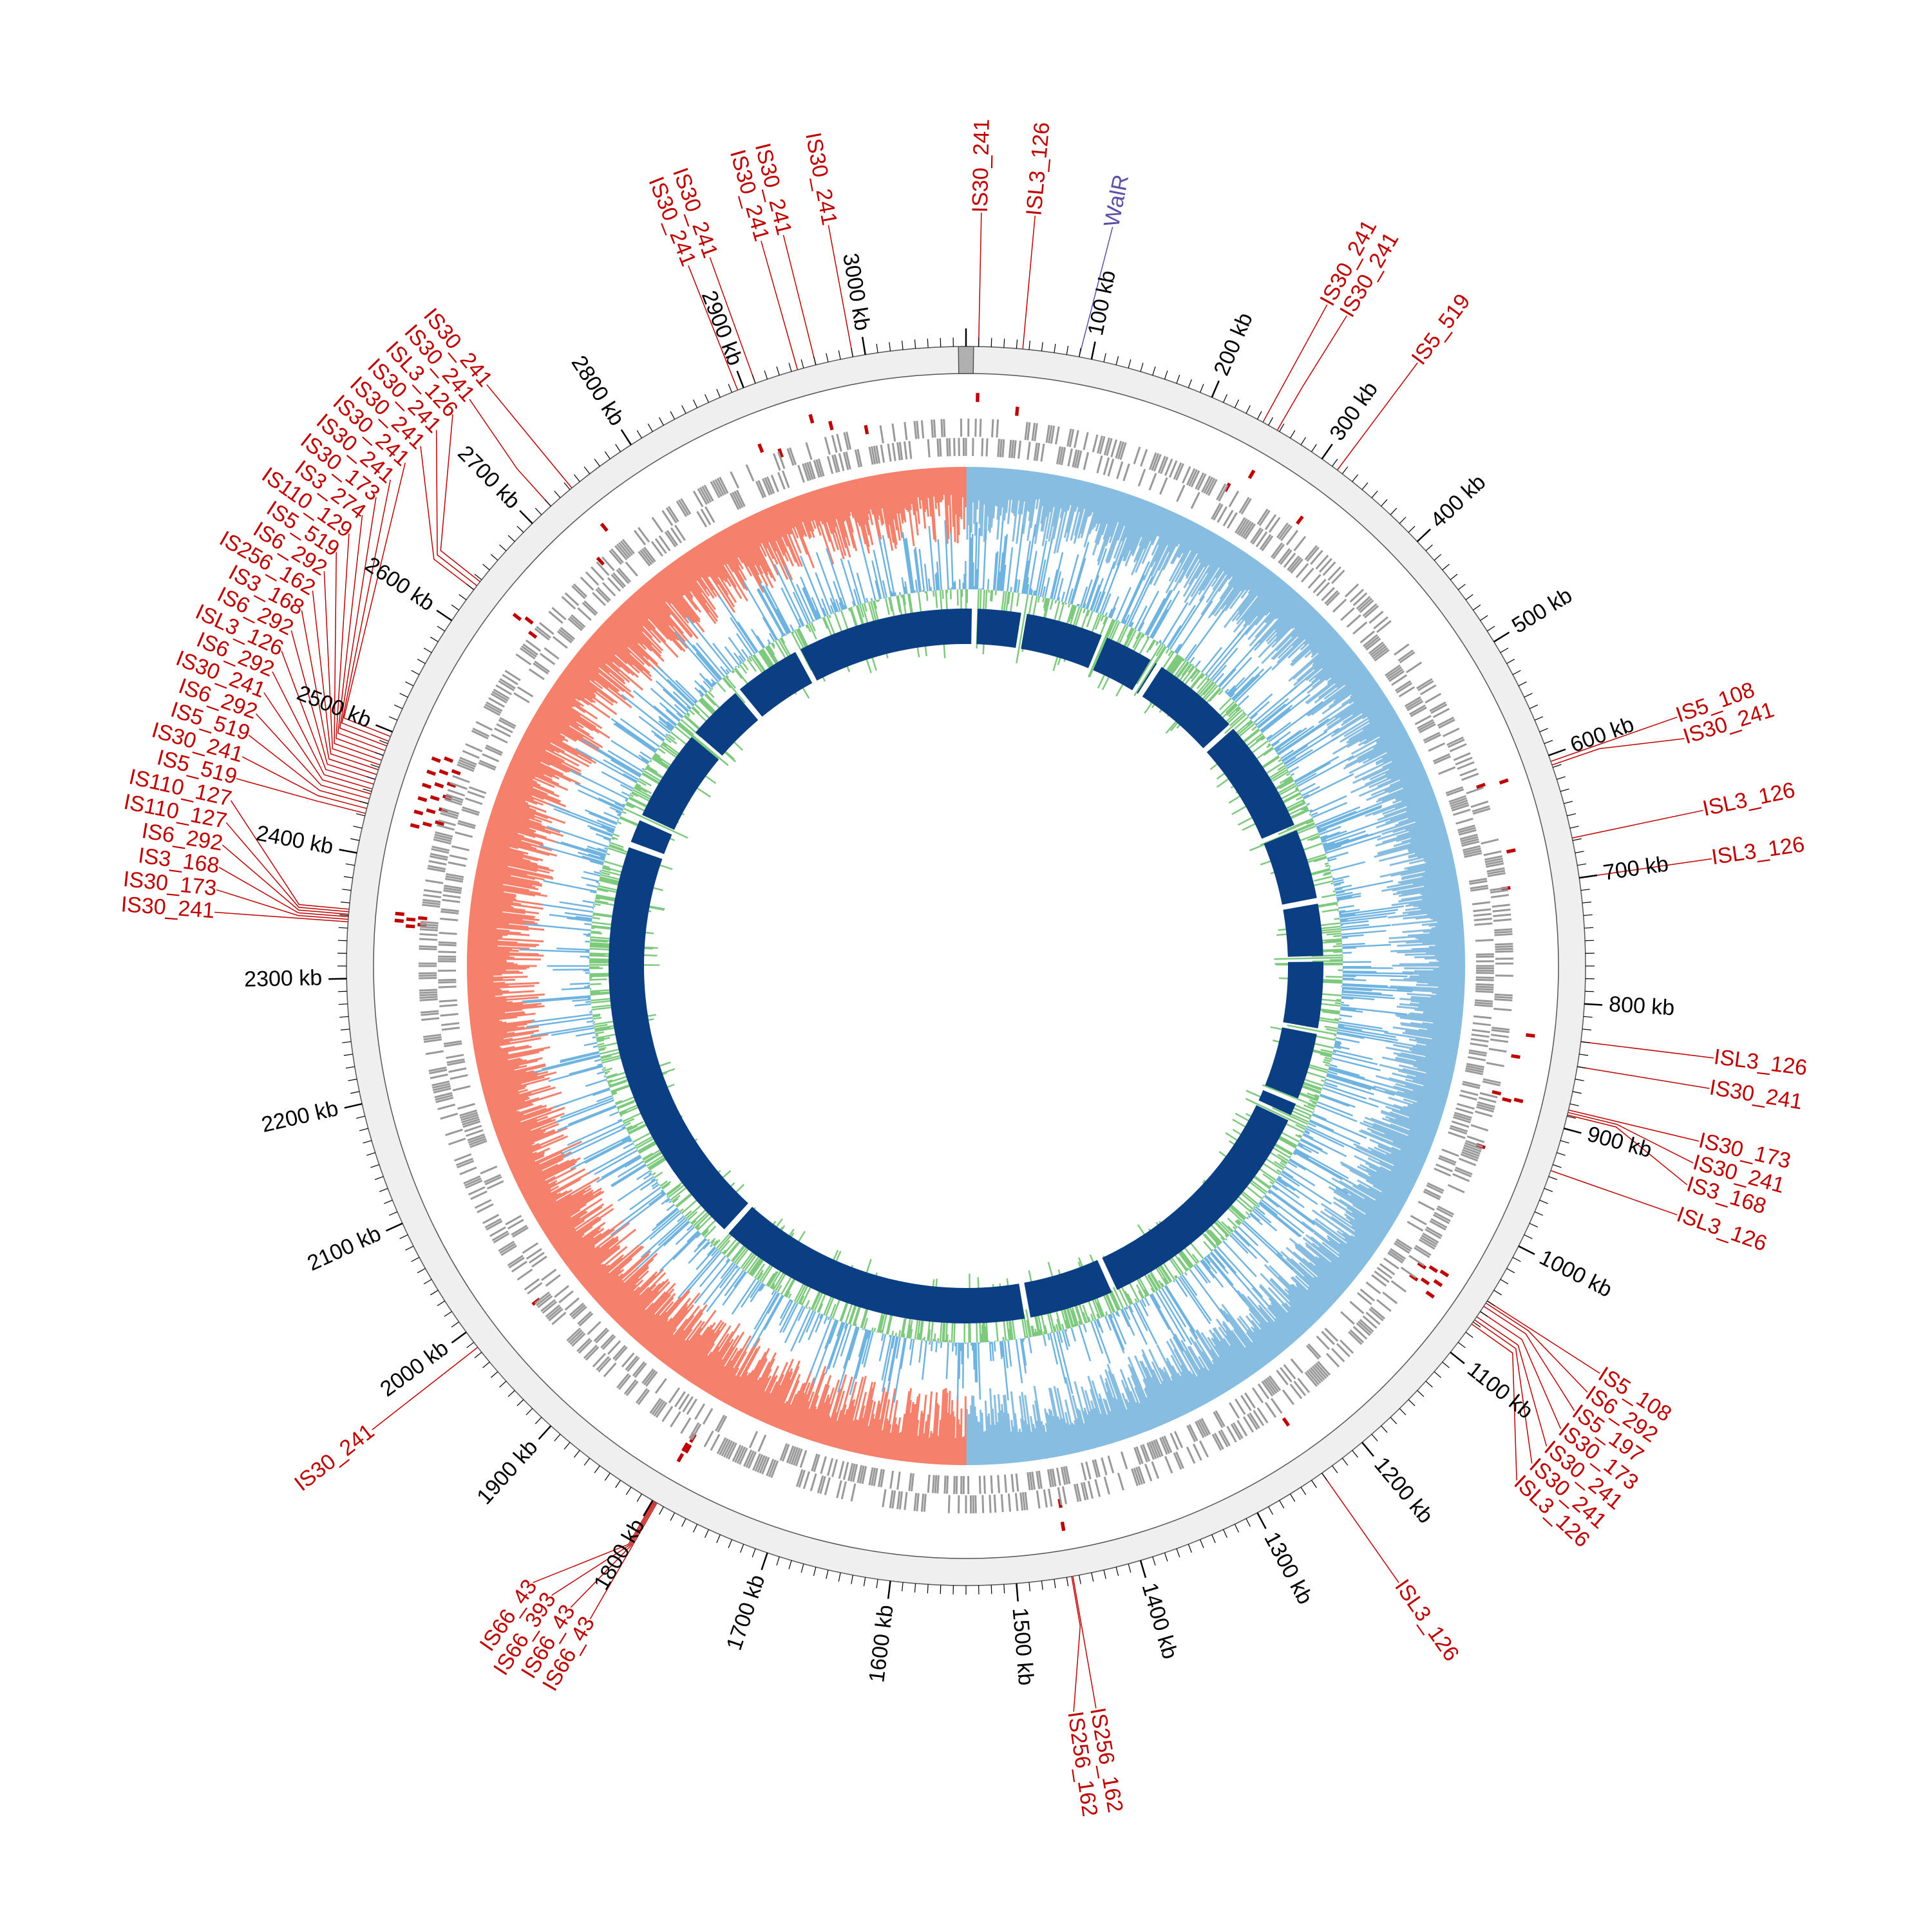 This screenshot has height=1932, width=1932. I want to click on is-leader-line, so click(1614, 1193).